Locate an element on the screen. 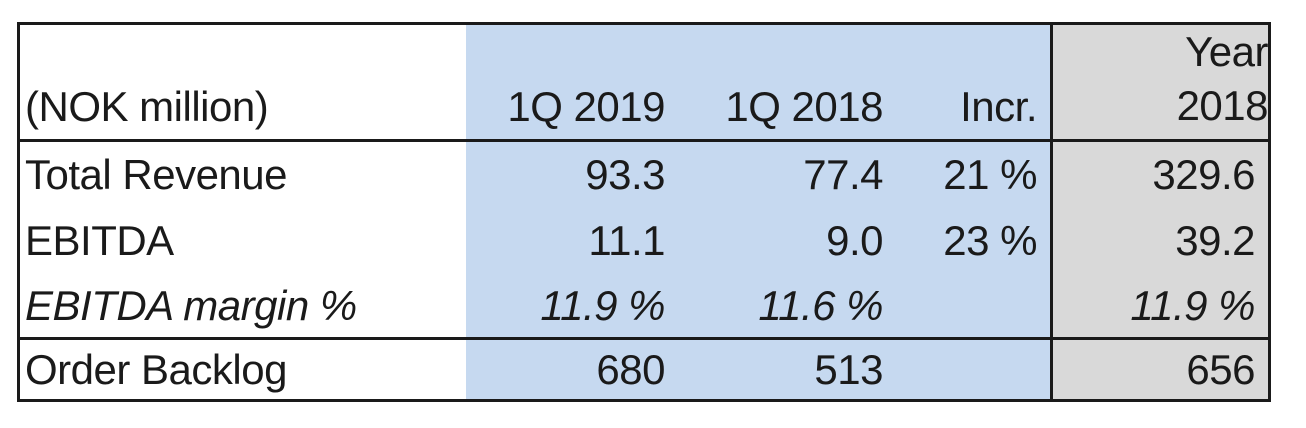  cell-total-revenue-incr: 21 % is located at coordinates (973, 175).